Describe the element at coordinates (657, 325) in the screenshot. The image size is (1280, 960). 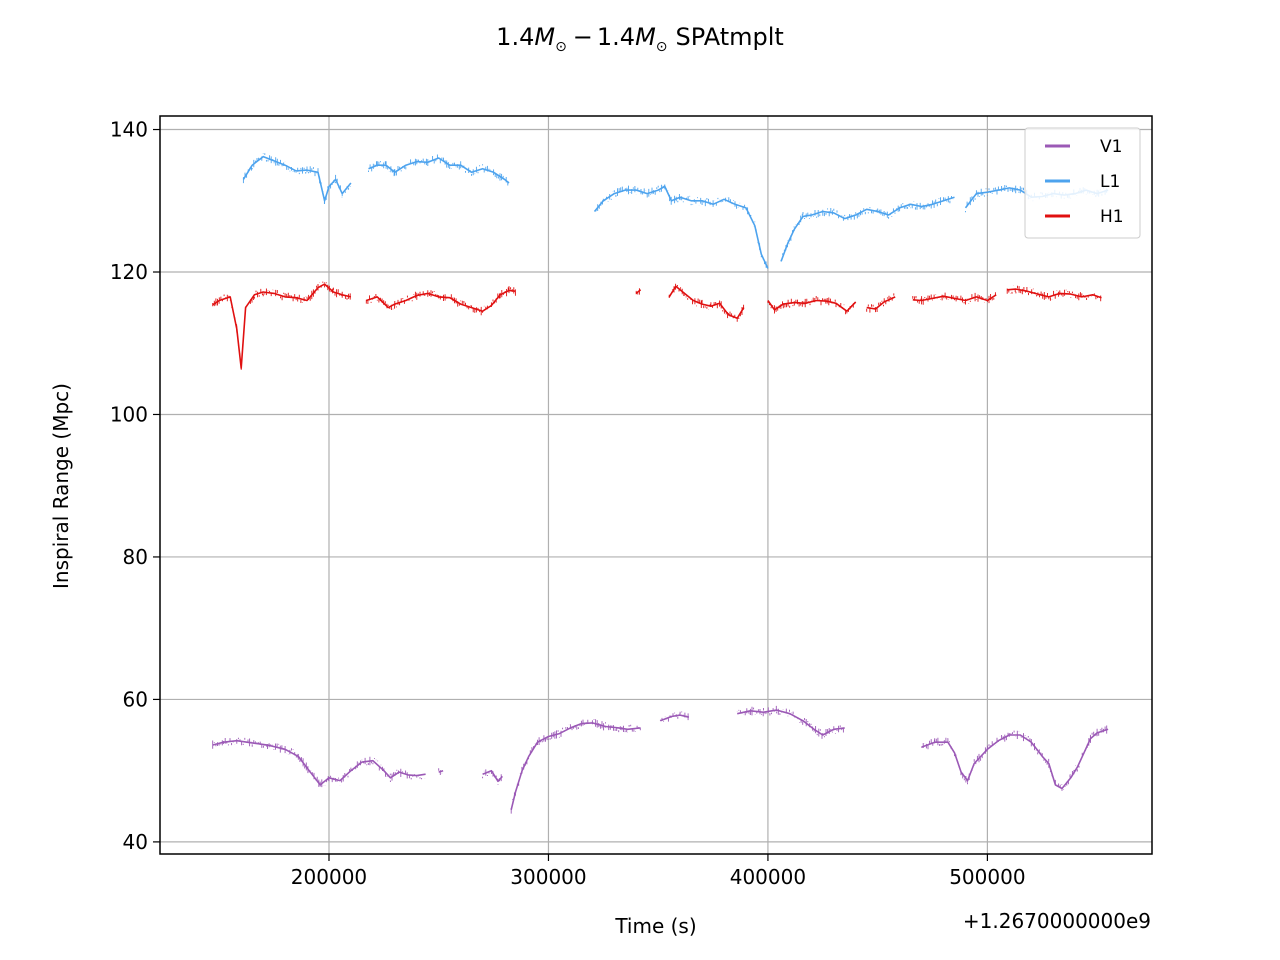
I see `series-H1` at that location.